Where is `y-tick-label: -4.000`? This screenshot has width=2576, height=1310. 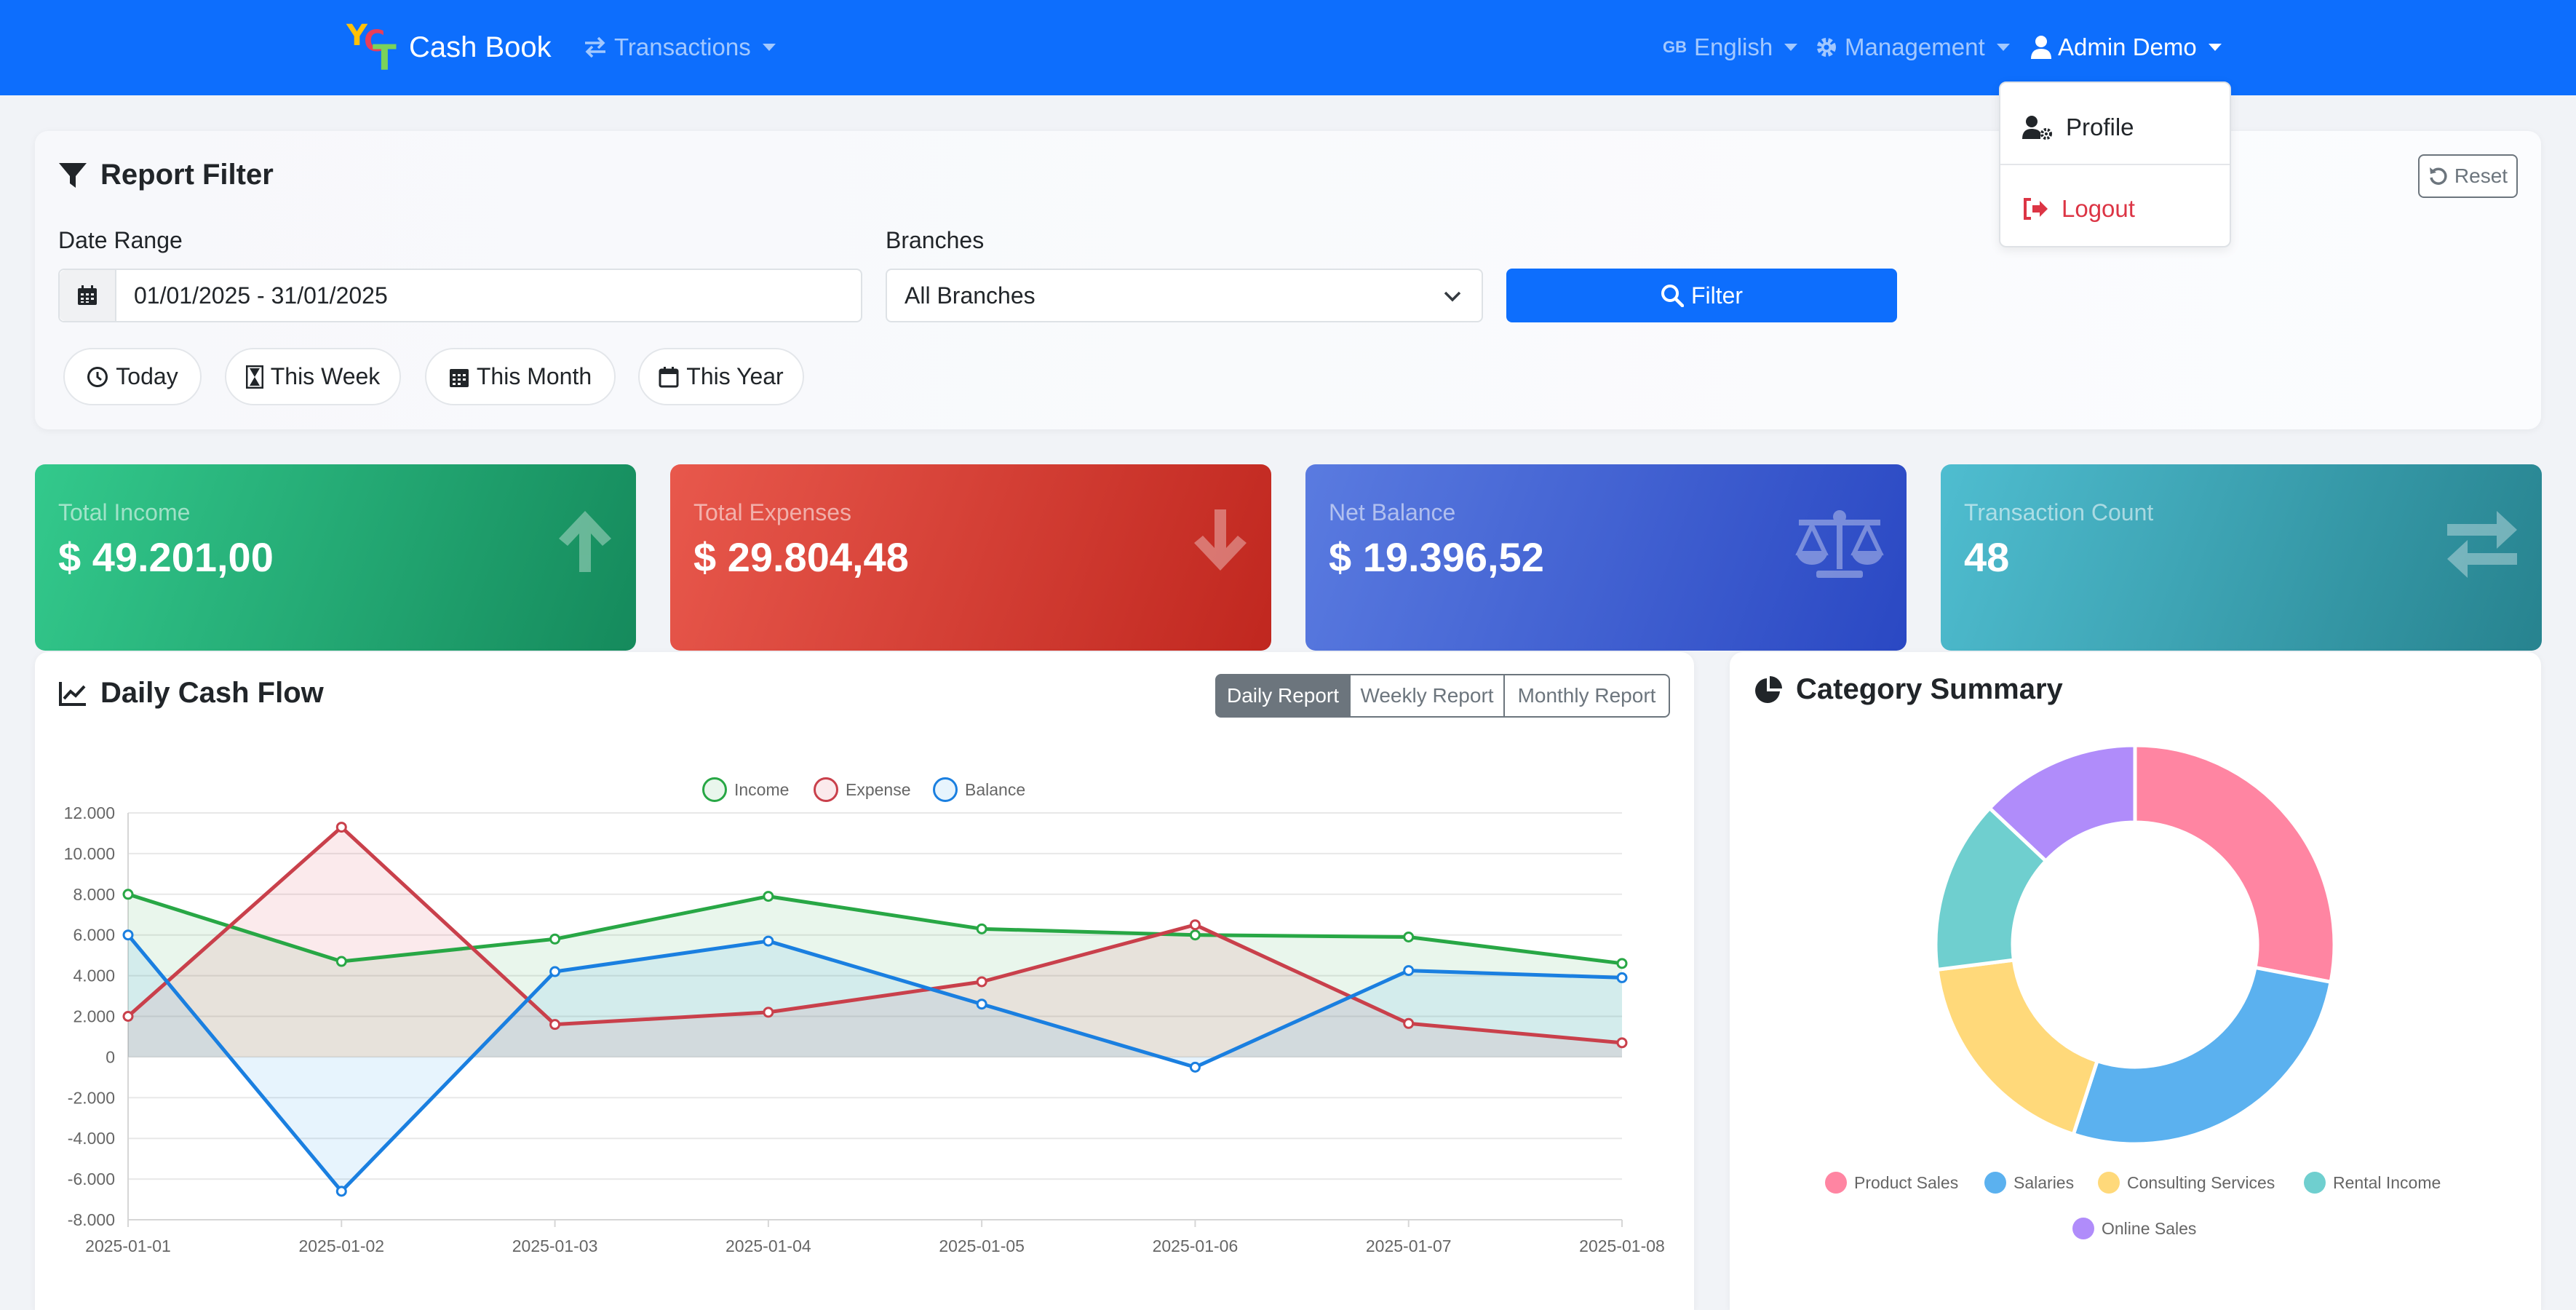 y-tick-label: -4.000 is located at coordinates (91, 1138).